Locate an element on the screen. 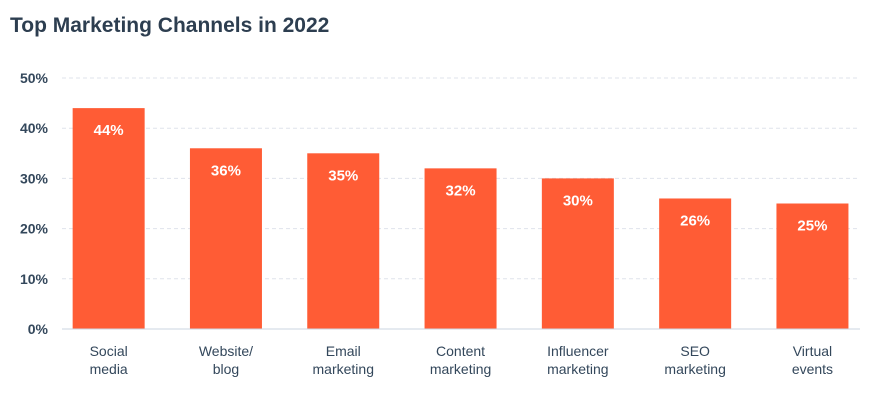 The image size is (889, 402). category-label-line: Website/ is located at coordinates (226, 351).